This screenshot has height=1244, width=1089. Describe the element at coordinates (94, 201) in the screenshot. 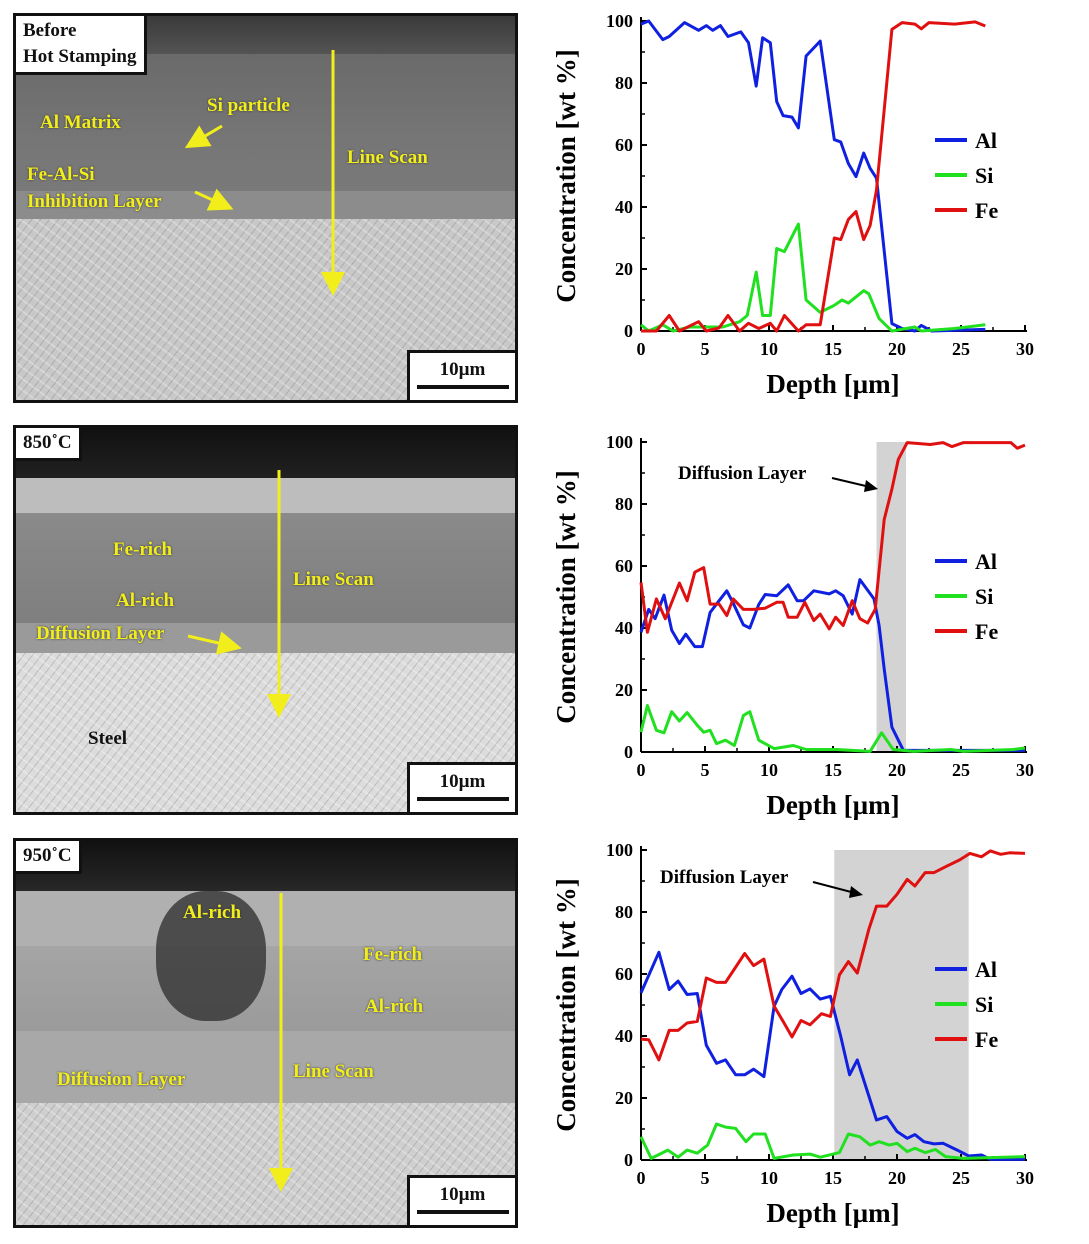

I see `label-inhibition-layer: Inhibition Layer` at that location.